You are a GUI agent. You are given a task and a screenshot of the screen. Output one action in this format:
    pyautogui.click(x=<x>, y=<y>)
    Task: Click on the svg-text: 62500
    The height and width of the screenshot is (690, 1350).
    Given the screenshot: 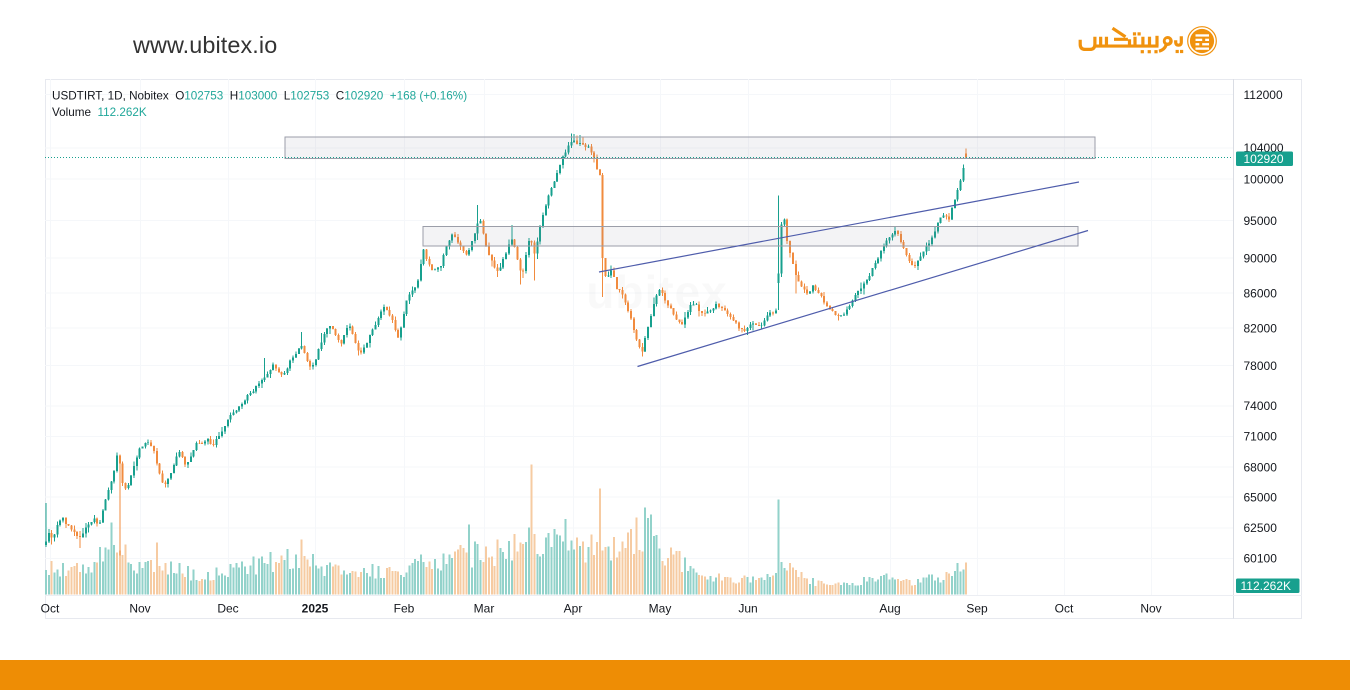 What is the action you would take?
    pyautogui.click(x=1261, y=528)
    